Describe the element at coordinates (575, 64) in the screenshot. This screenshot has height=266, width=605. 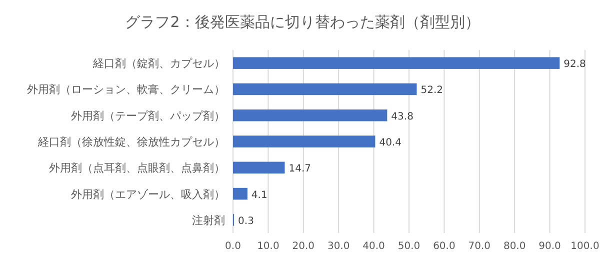
I see `data-label: 92.8` at that location.